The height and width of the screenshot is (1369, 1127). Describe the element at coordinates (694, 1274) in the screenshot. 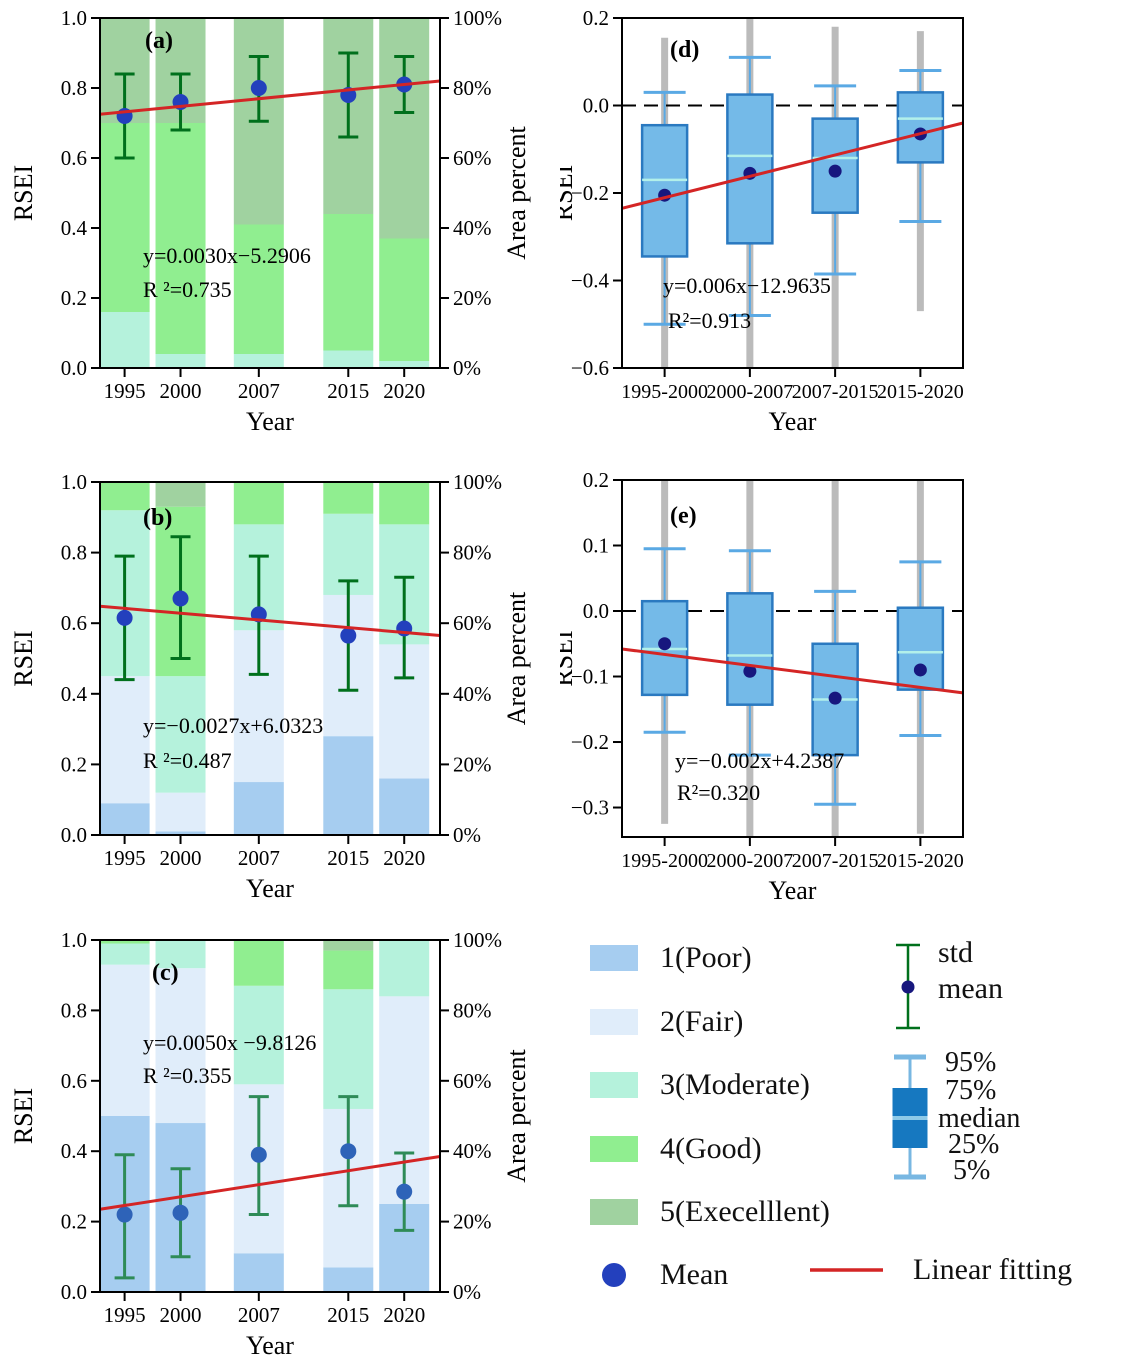

I see `legend-label-mean: Mean` at that location.